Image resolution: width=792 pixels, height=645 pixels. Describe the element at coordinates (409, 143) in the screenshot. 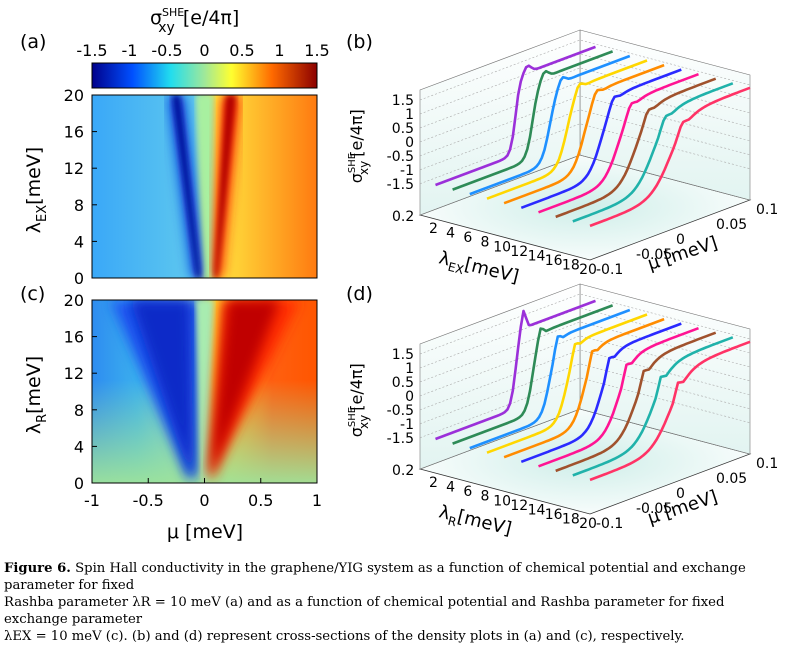

I see `z-tick-label: 0` at that location.